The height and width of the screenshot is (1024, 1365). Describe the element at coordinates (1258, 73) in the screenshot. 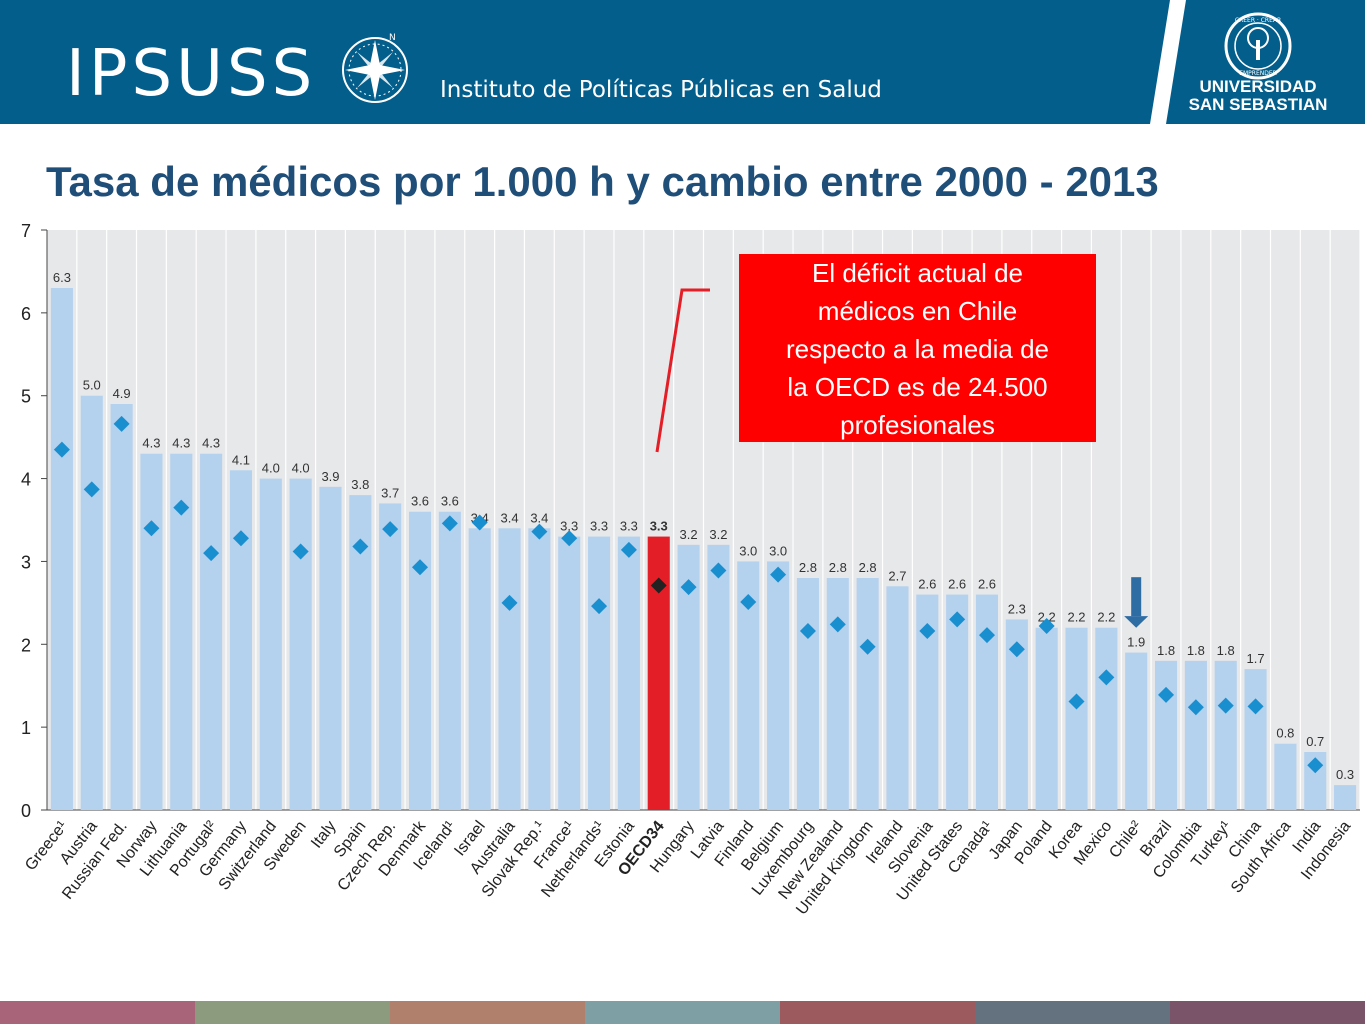

I see `svg-text: EMPRENDER` at that location.